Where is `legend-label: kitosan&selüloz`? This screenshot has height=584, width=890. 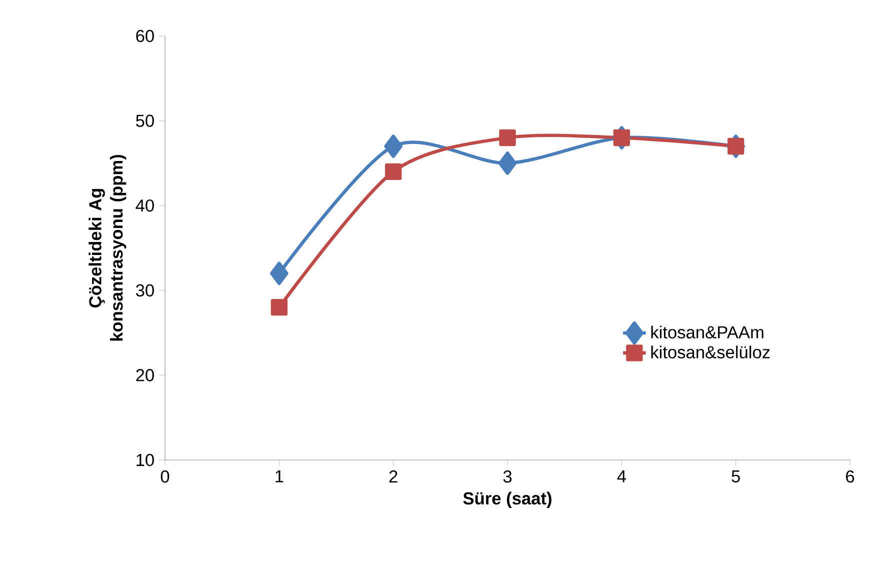
legend-label: kitosan&selüloz is located at coordinates (710, 352).